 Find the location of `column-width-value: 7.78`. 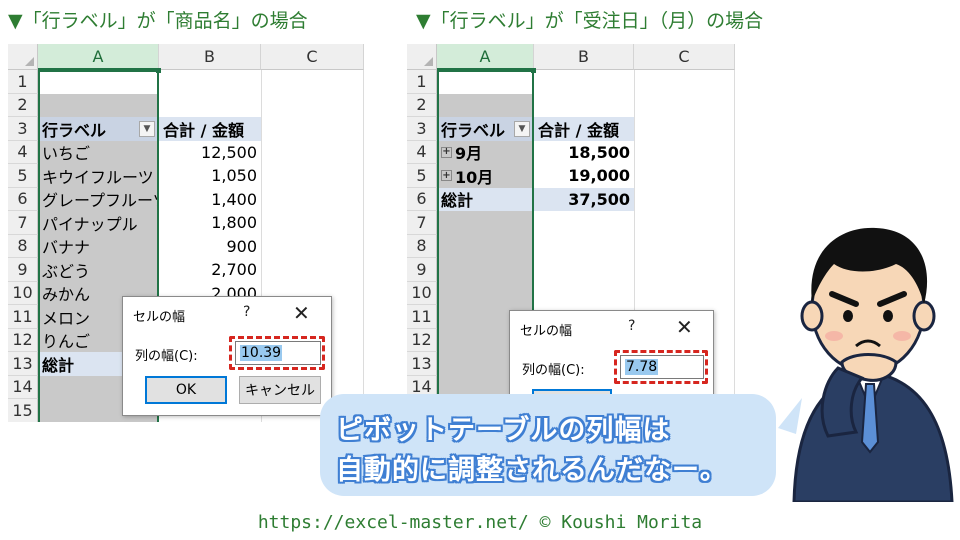

column-width-value: 7.78 is located at coordinates (642, 367).